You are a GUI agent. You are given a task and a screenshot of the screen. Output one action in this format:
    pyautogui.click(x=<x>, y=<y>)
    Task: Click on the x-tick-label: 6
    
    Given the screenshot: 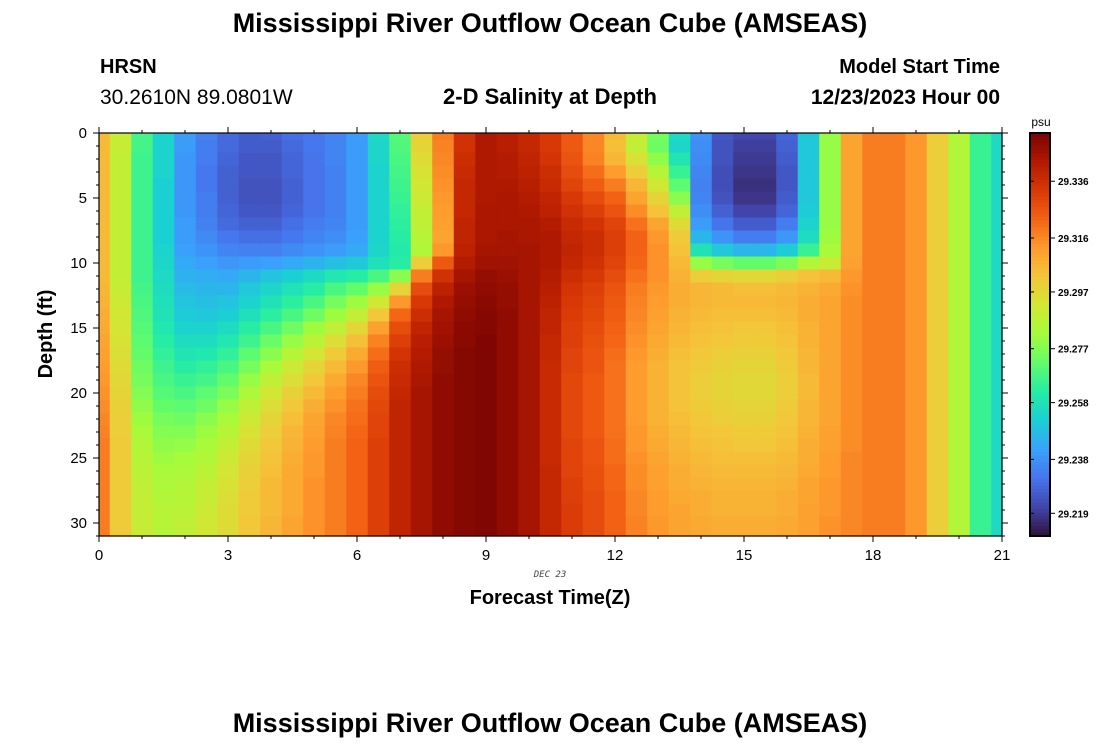 What is the action you would take?
    pyautogui.click(x=357, y=555)
    